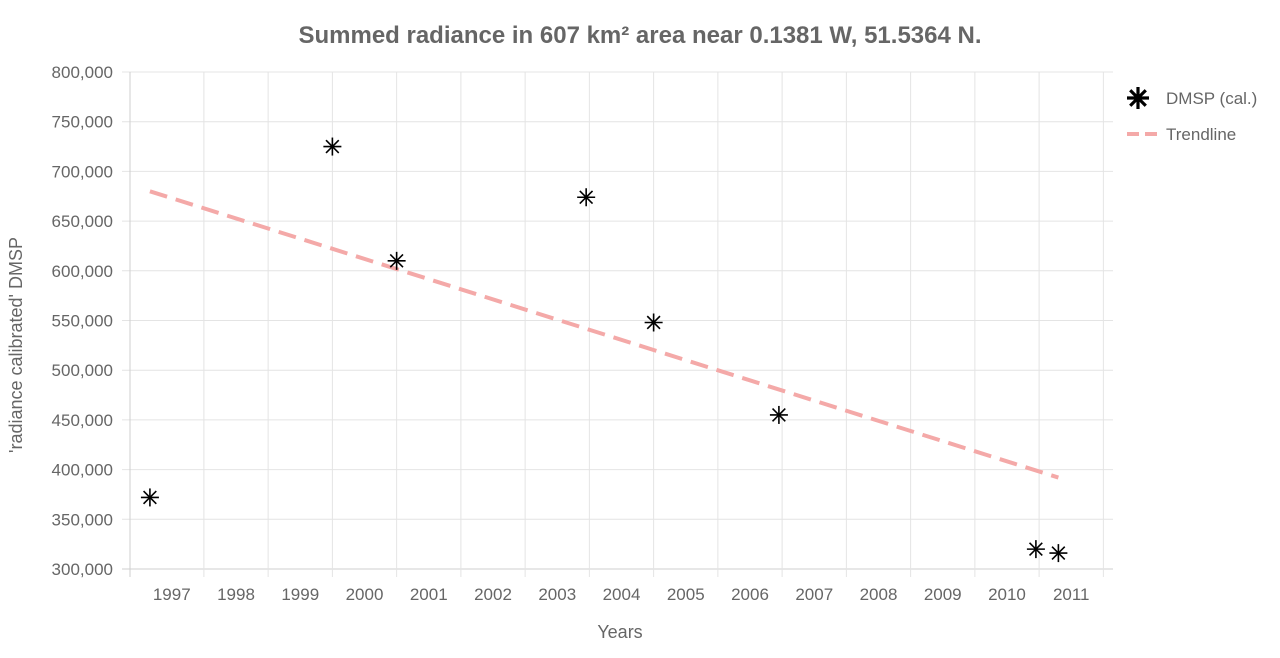  What do you see at coordinates (686, 594) in the screenshot?
I see `x-tick-label: 2005` at bounding box center [686, 594].